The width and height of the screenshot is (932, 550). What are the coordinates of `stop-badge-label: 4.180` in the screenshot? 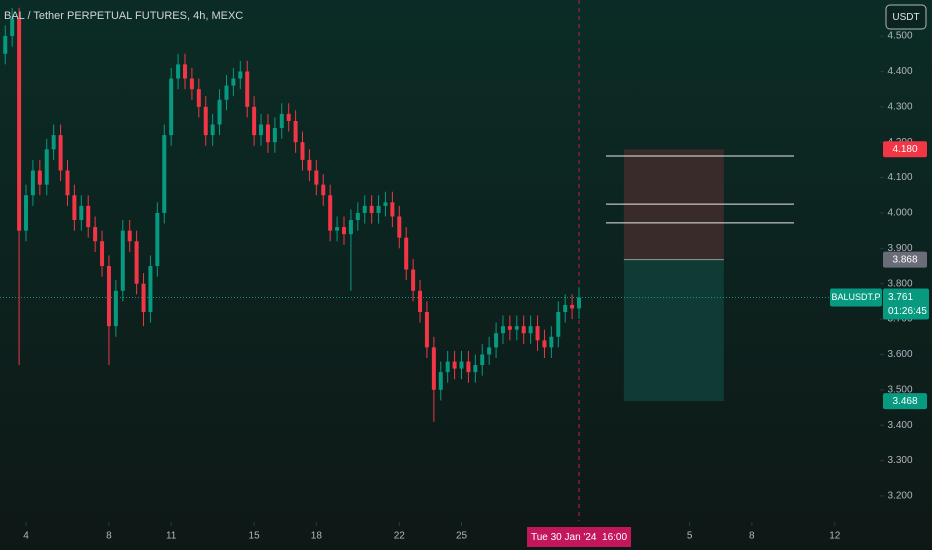 It's located at (904, 149).